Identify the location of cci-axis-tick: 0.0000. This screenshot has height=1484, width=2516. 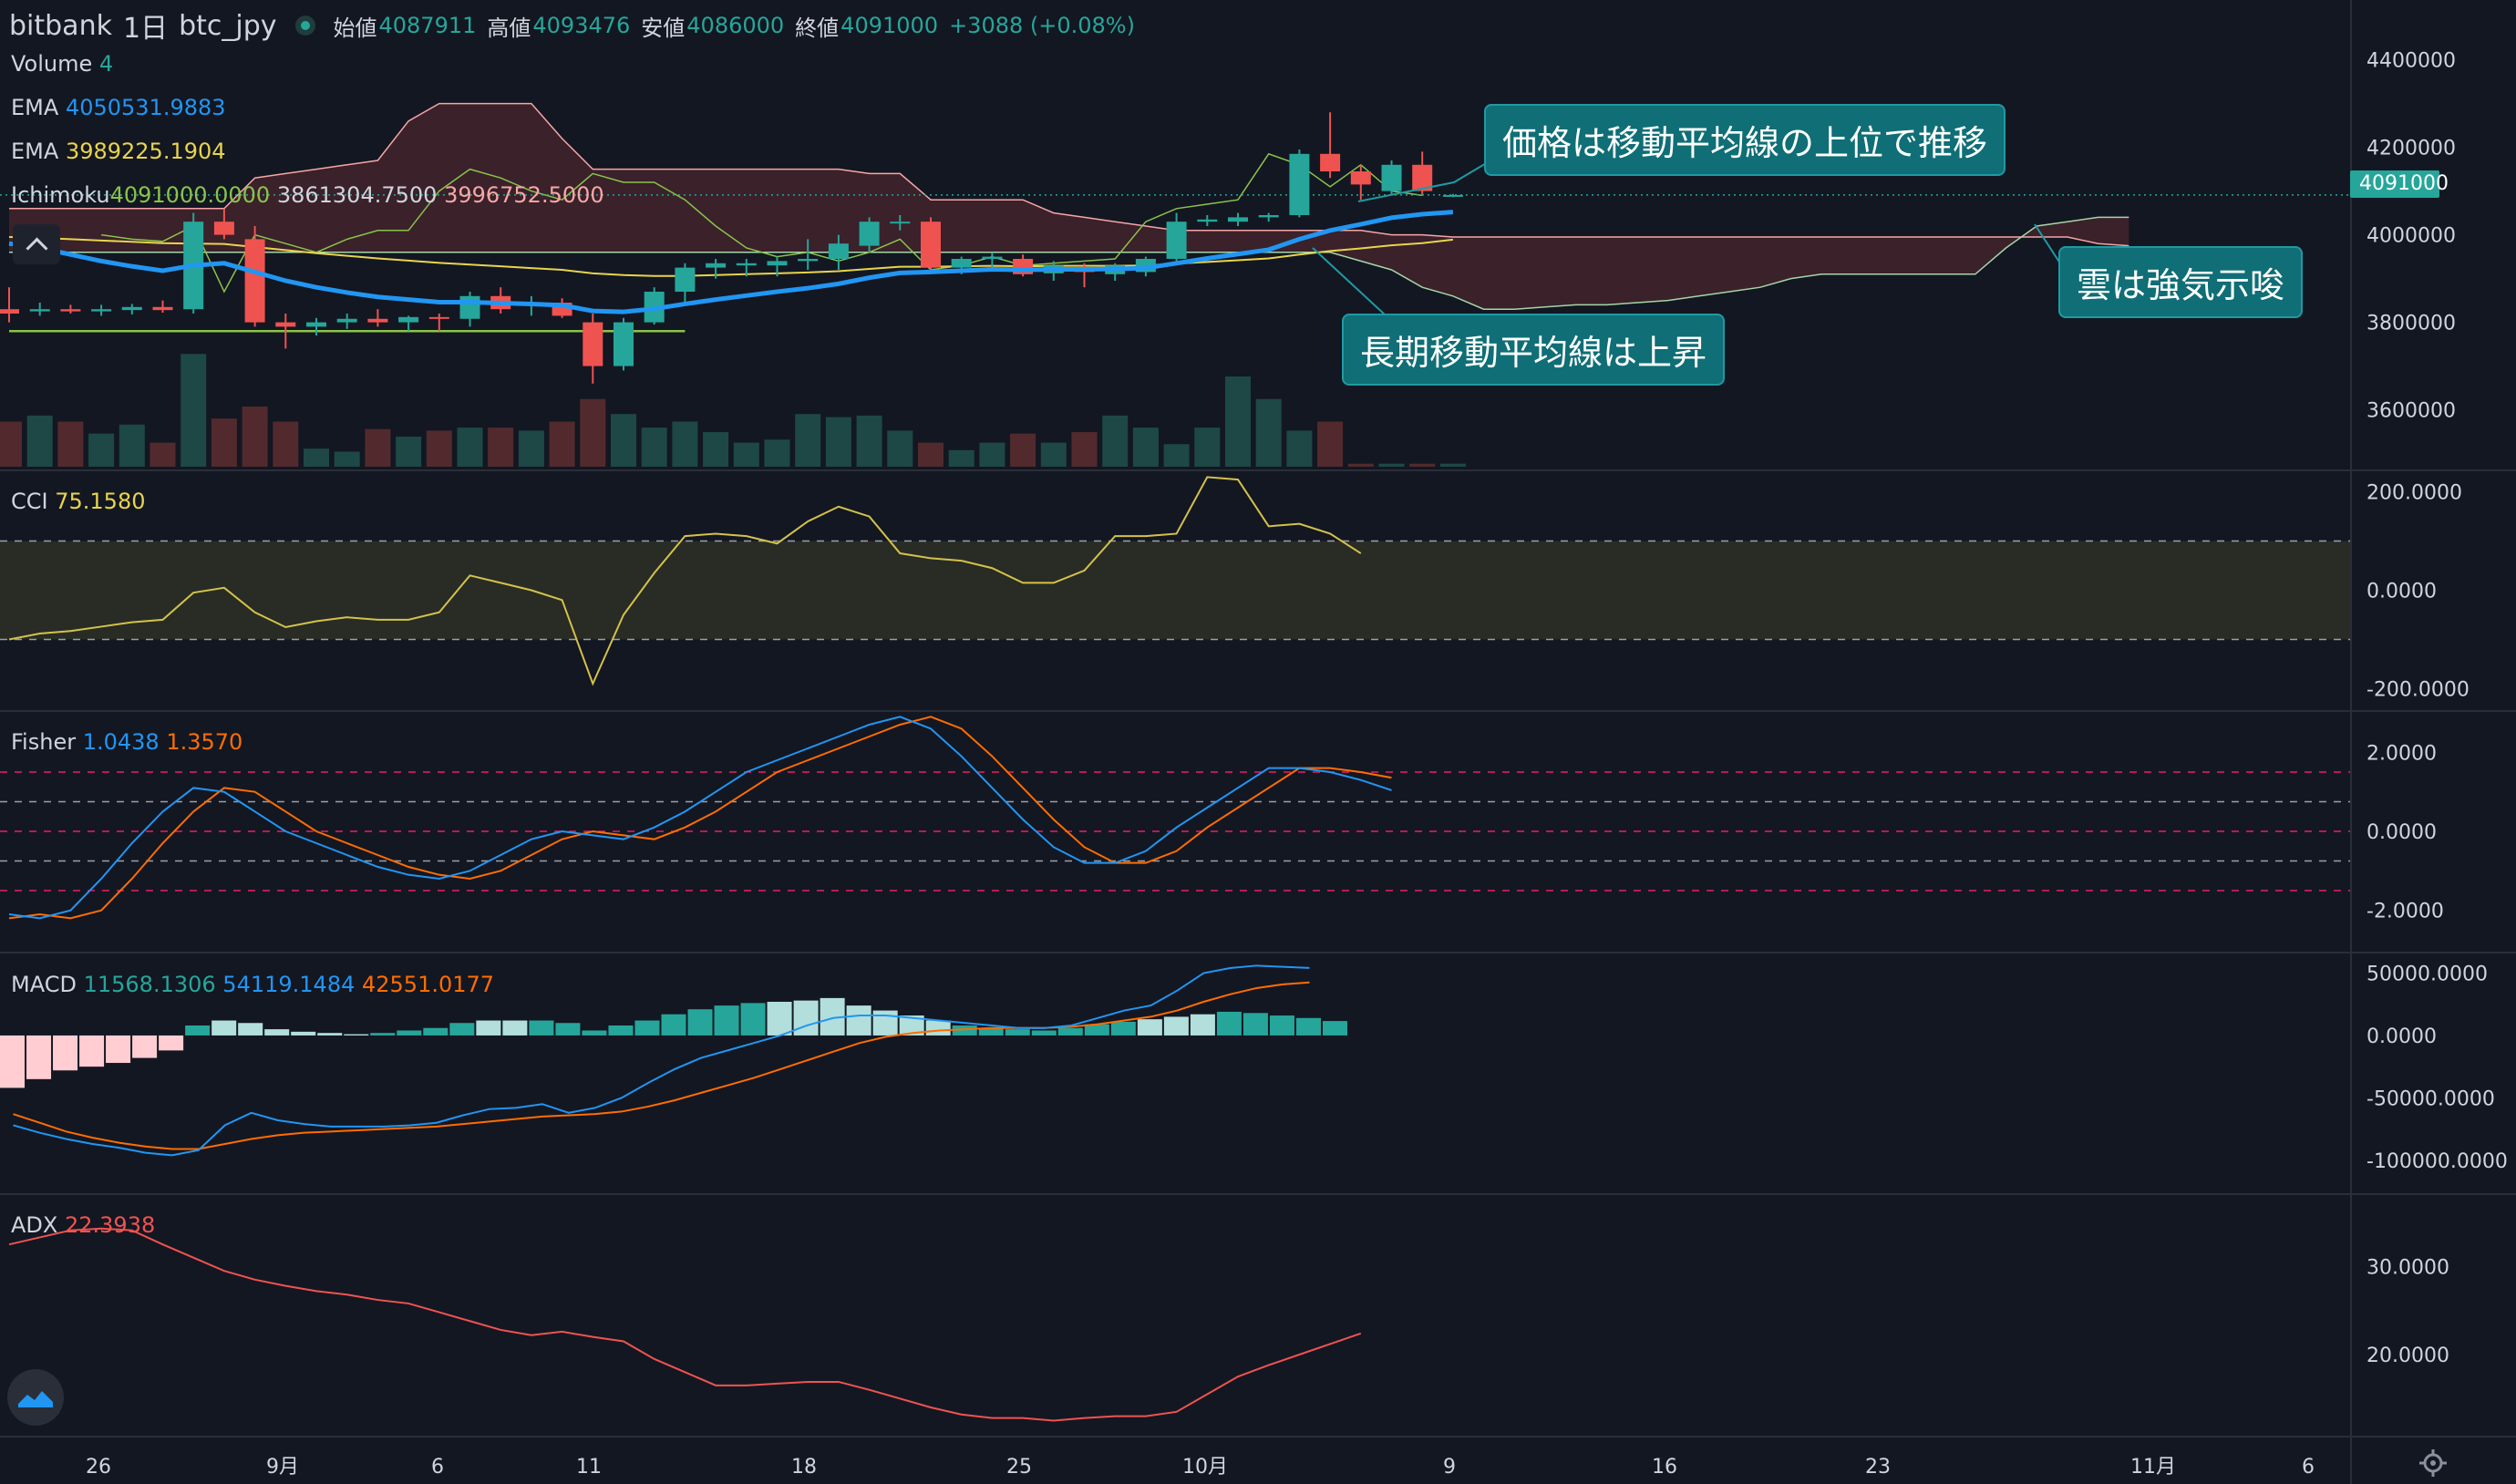
(2402, 592).